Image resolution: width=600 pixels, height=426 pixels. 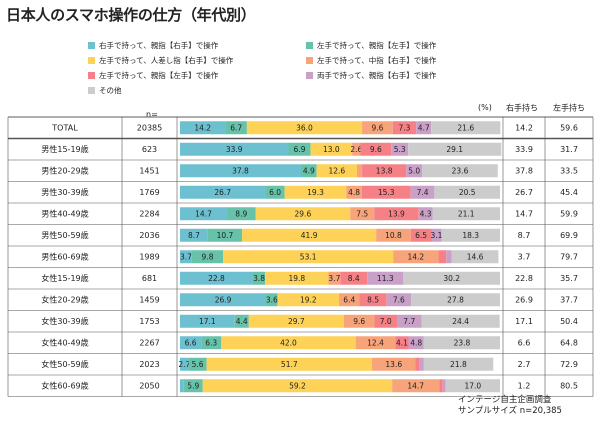 I want to click on source-note: インテージ自主企画調査, so click(x=505, y=400).